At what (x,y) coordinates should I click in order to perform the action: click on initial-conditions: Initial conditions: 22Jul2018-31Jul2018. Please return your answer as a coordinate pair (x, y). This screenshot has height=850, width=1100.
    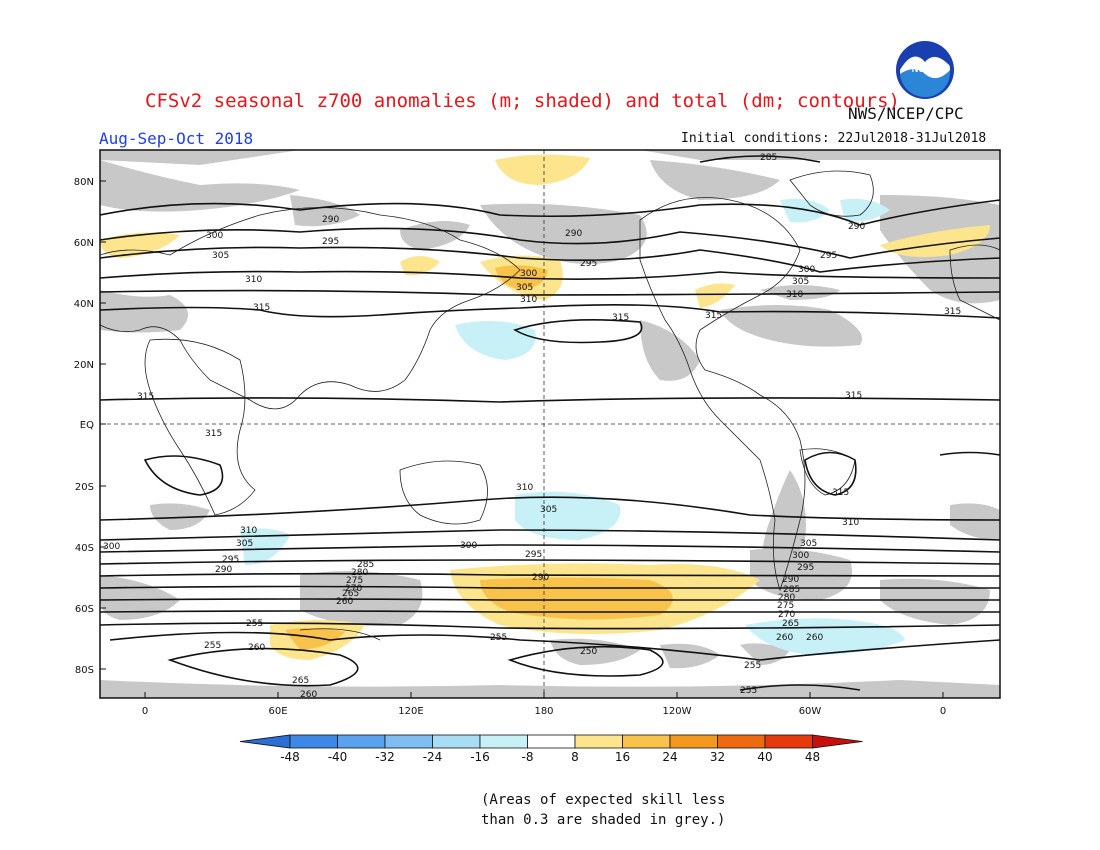
    Looking at the image, I should click on (834, 138).